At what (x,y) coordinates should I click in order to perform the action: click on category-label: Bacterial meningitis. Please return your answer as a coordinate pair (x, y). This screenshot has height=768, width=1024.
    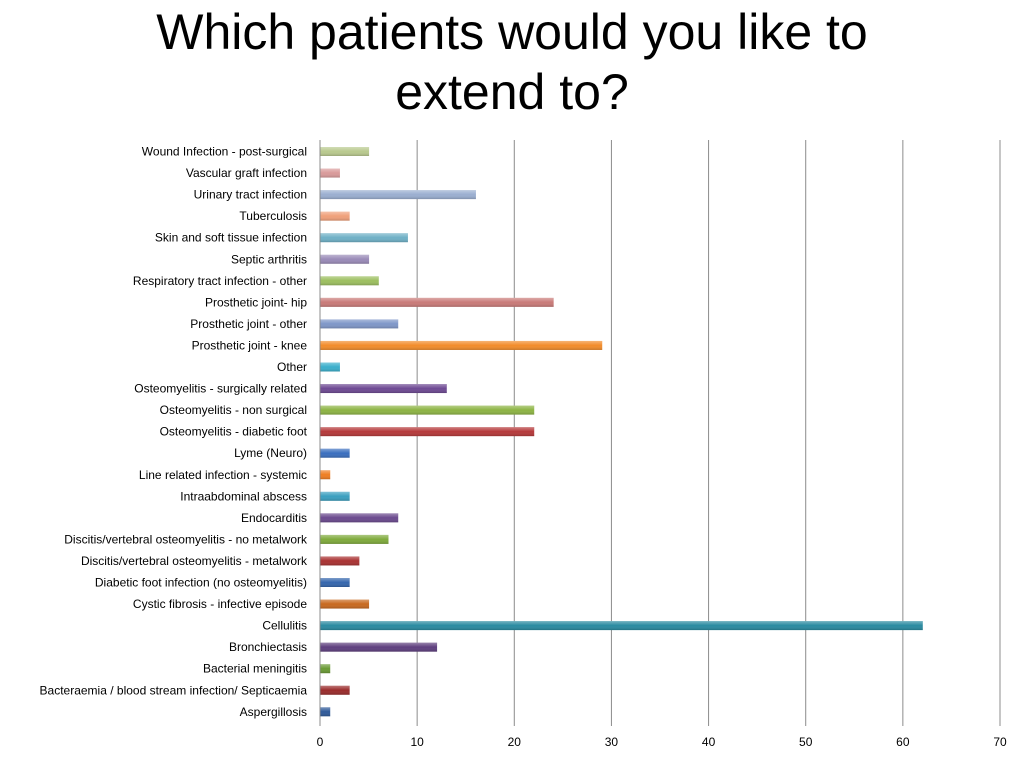
    Looking at the image, I should click on (255, 669).